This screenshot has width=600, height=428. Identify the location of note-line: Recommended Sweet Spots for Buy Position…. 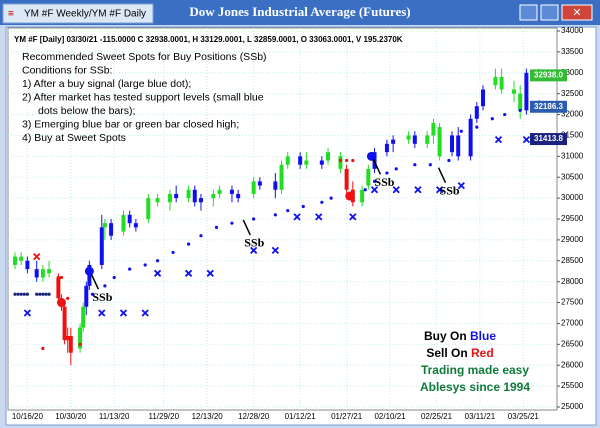
(144, 57).